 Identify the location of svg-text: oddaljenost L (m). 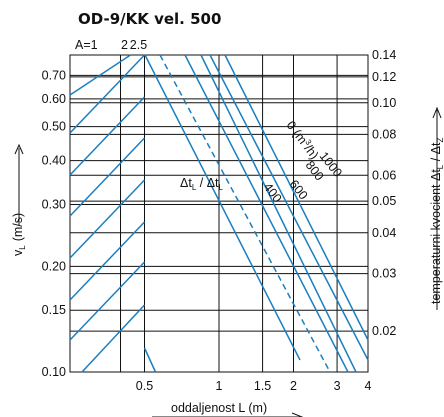
(219, 408).